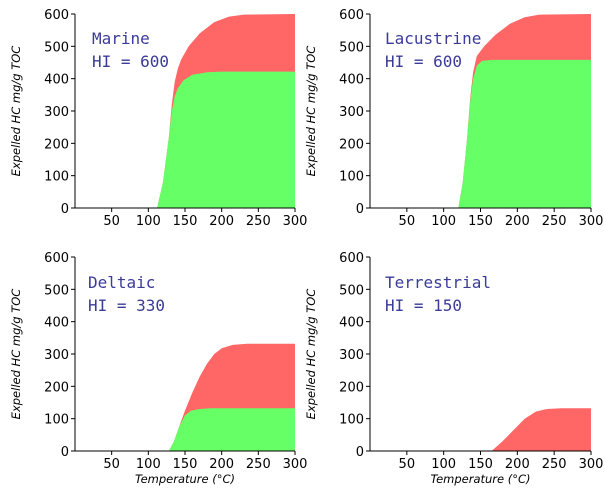 Image resolution: width=605 pixels, height=488 pixels. I want to click on panel-annotation-hi: HI = 330, so click(126, 305).